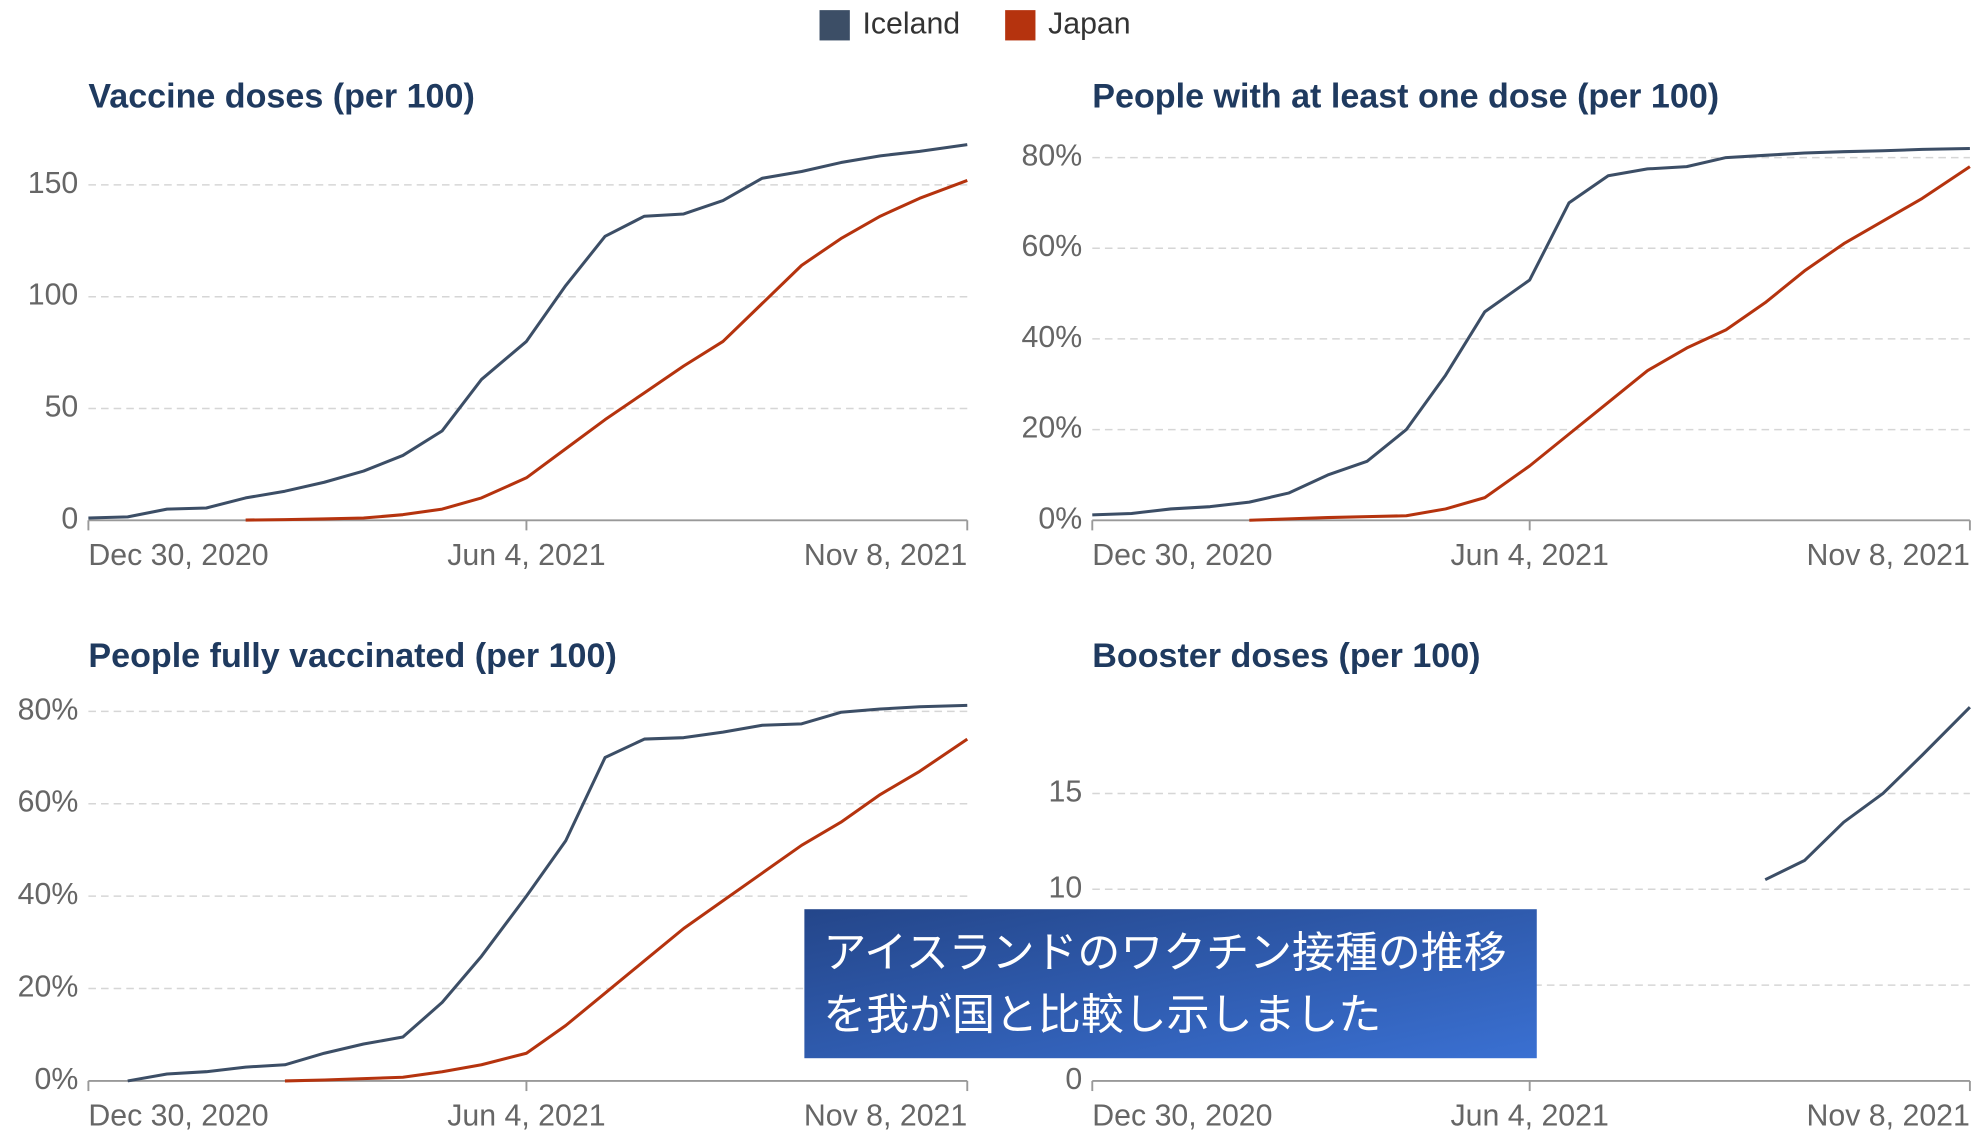 Image resolution: width=1980 pixels, height=1134 pixels. I want to click on overlay: アイスランドのワクチン接種の推移 を我が国と比較し示しました, so click(1170, 984).